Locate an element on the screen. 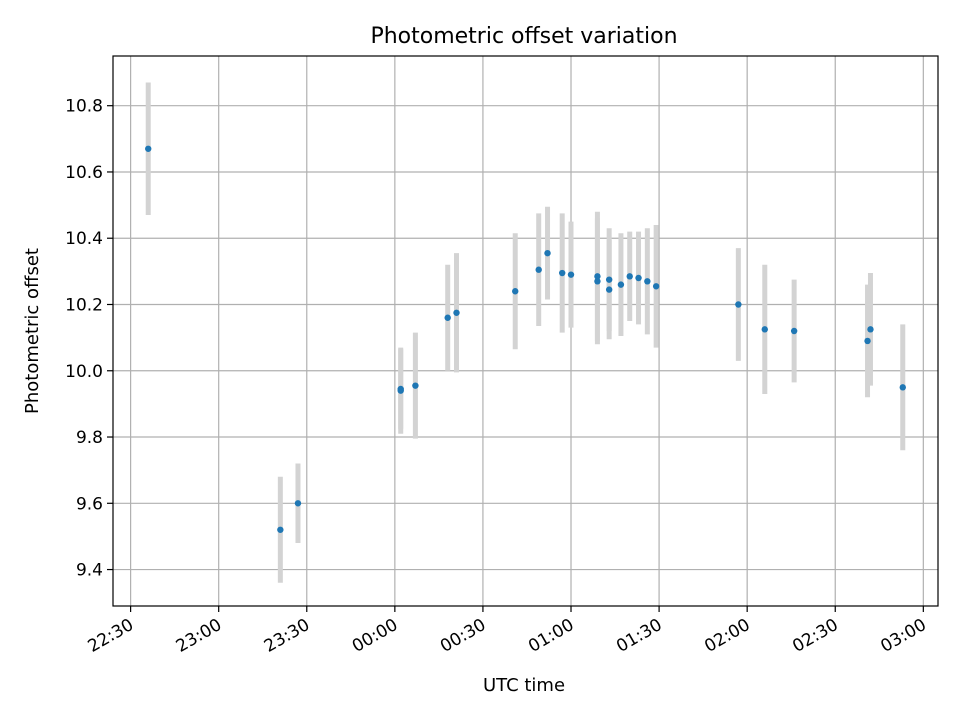 This screenshot has width=960, height=720. chart-title: Photometric offset variation is located at coordinates (523, 36).